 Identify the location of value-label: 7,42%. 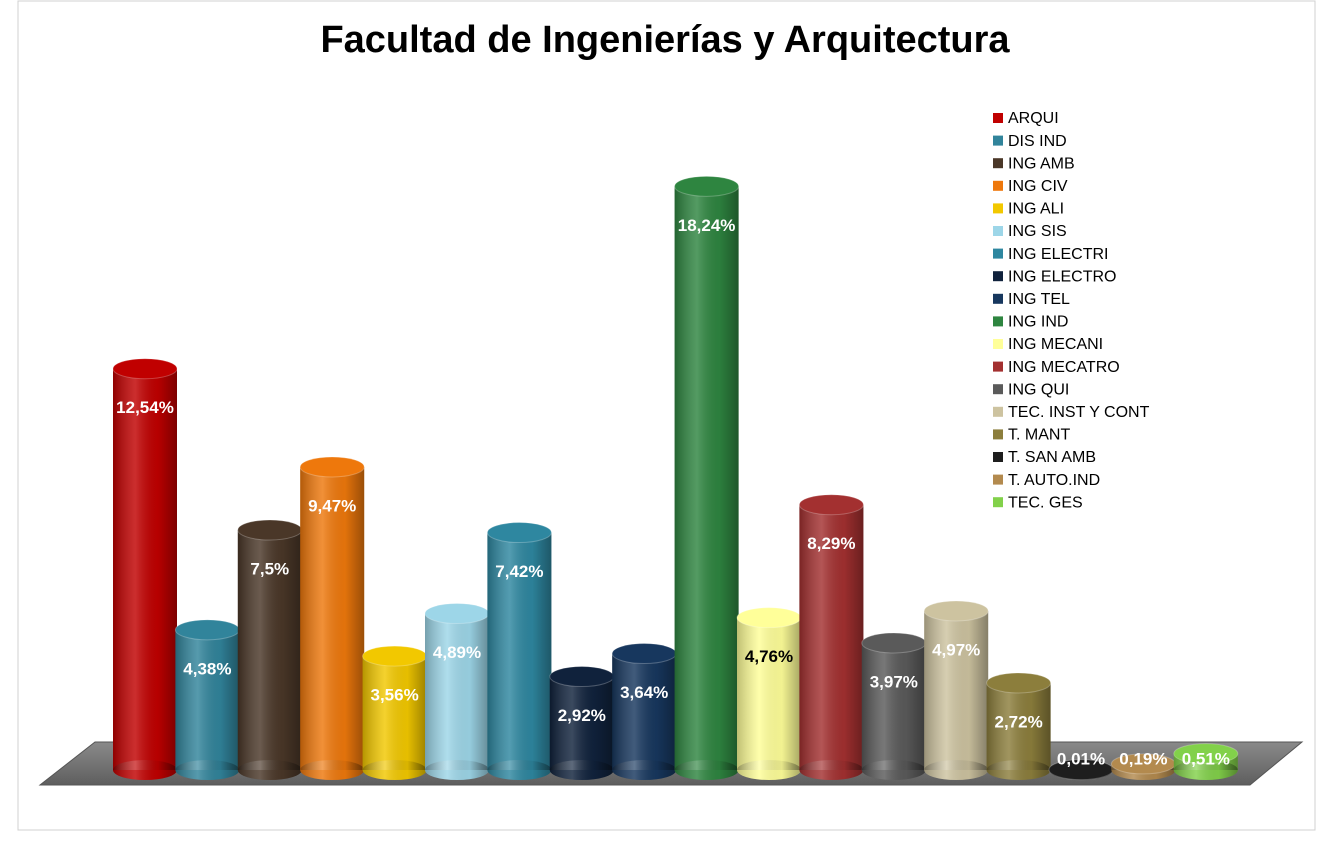
(519, 571).